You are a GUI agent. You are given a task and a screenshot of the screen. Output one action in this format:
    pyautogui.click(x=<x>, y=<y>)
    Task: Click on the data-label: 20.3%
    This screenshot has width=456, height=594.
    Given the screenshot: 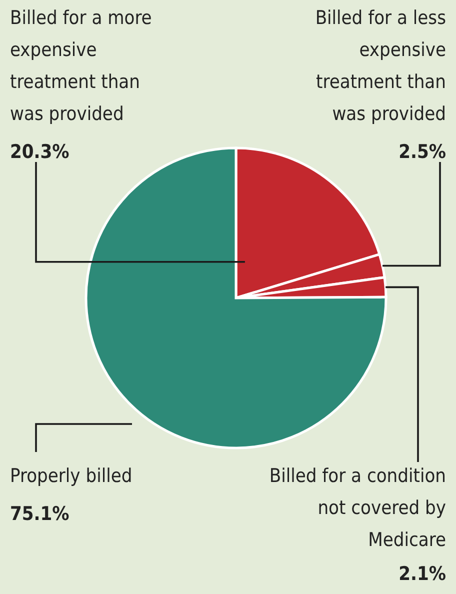 What is the action you would take?
    pyautogui.click(x=40, y=152)
    